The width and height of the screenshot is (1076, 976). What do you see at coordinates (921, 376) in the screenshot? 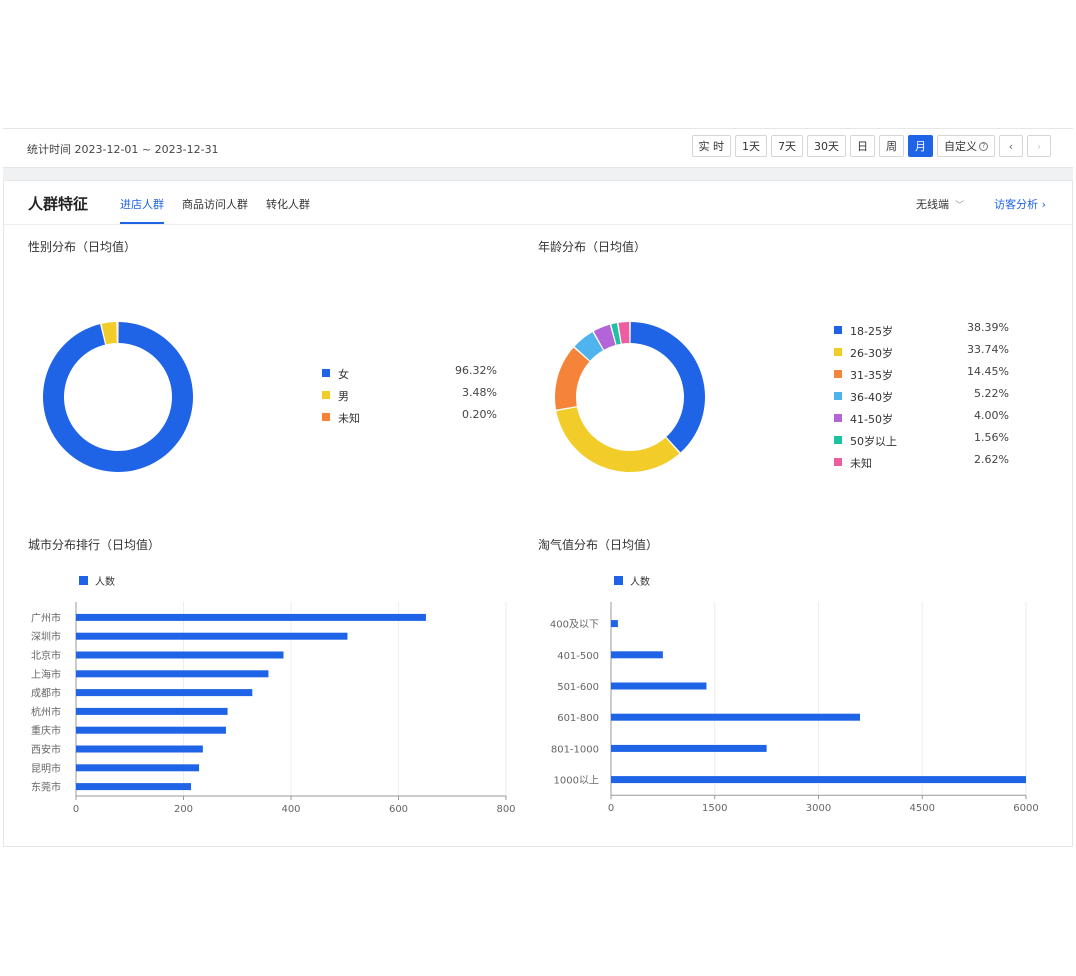
I see `age-legend-item: 31-35岁 14.45%` at bounding box center [921, 376].